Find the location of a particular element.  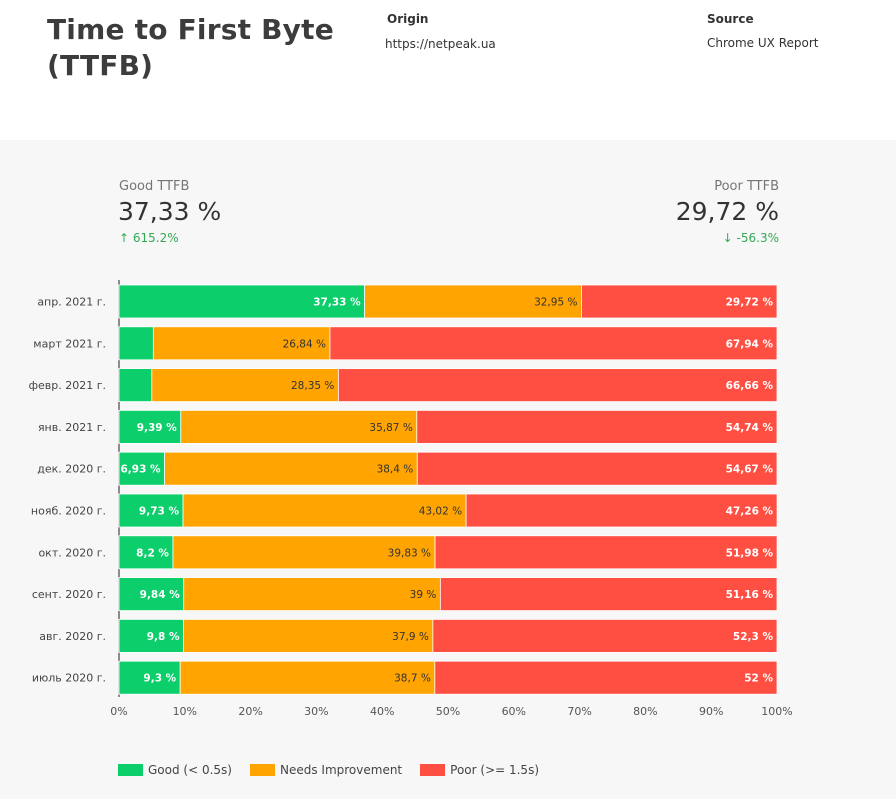

data-label-good: 9,39 % is located at coordinates (157, 428).